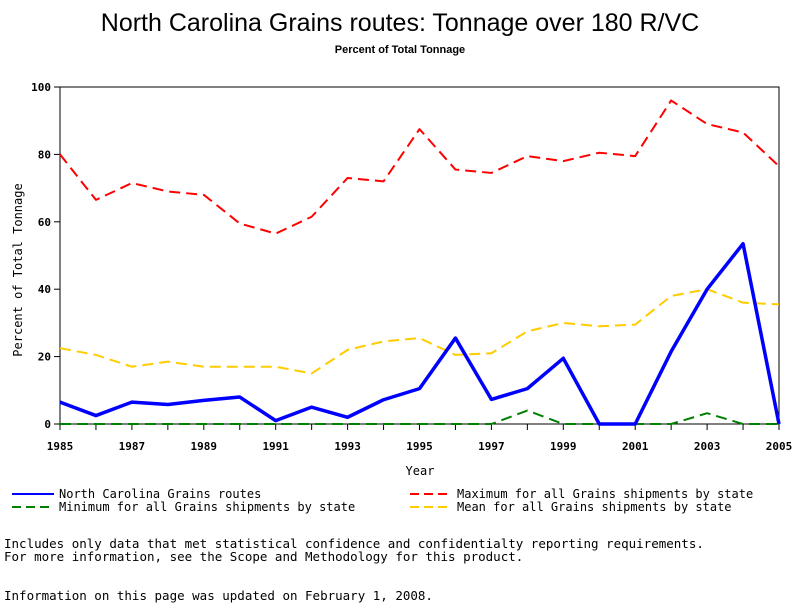 The width and height of the screenshot is (800, 603). Describe the element at coordinates (347, 446) in the screenshot. I see `x-tick-label: 1993` at that location.